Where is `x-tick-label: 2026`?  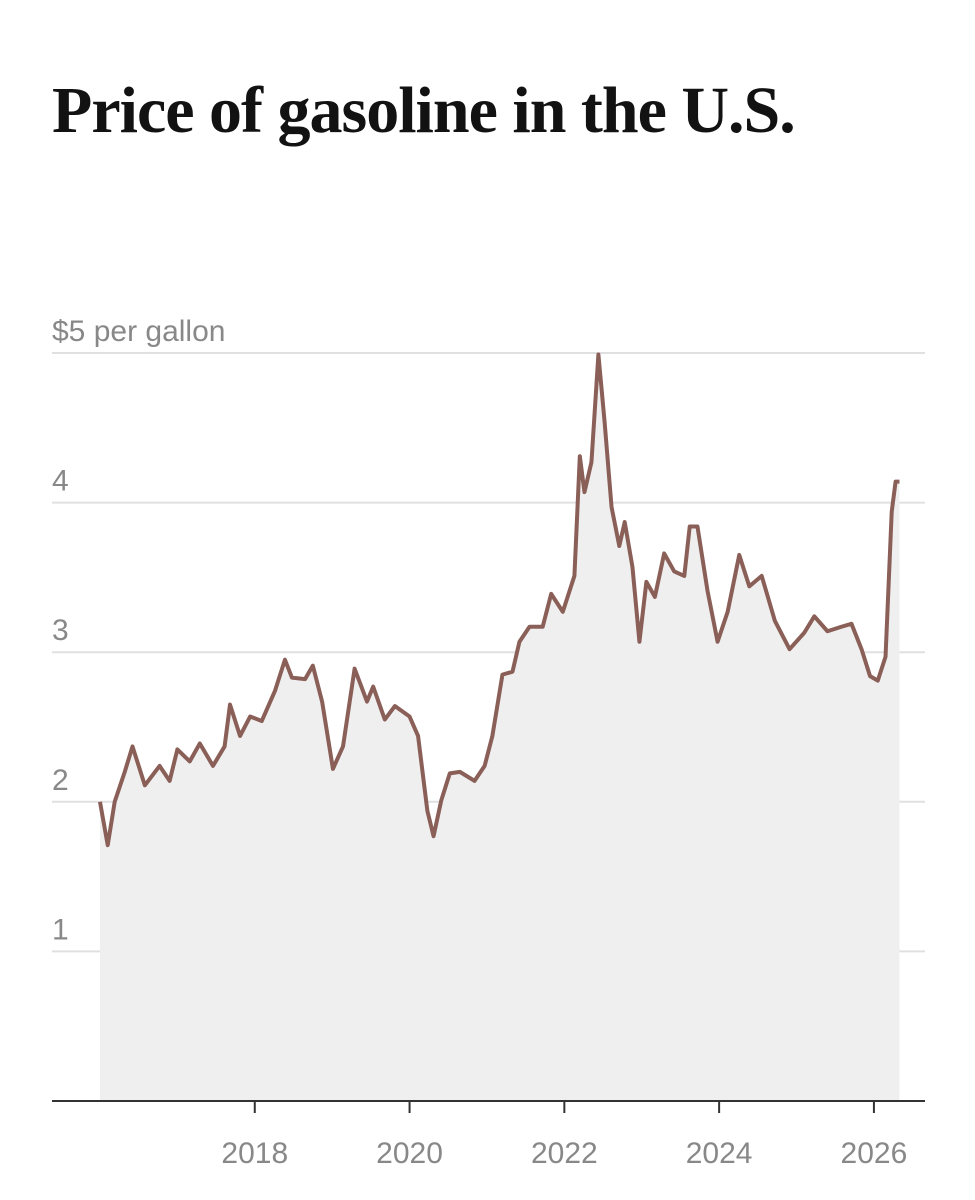
x-tick-label: 2026 is located at coordinates (874, 1153).